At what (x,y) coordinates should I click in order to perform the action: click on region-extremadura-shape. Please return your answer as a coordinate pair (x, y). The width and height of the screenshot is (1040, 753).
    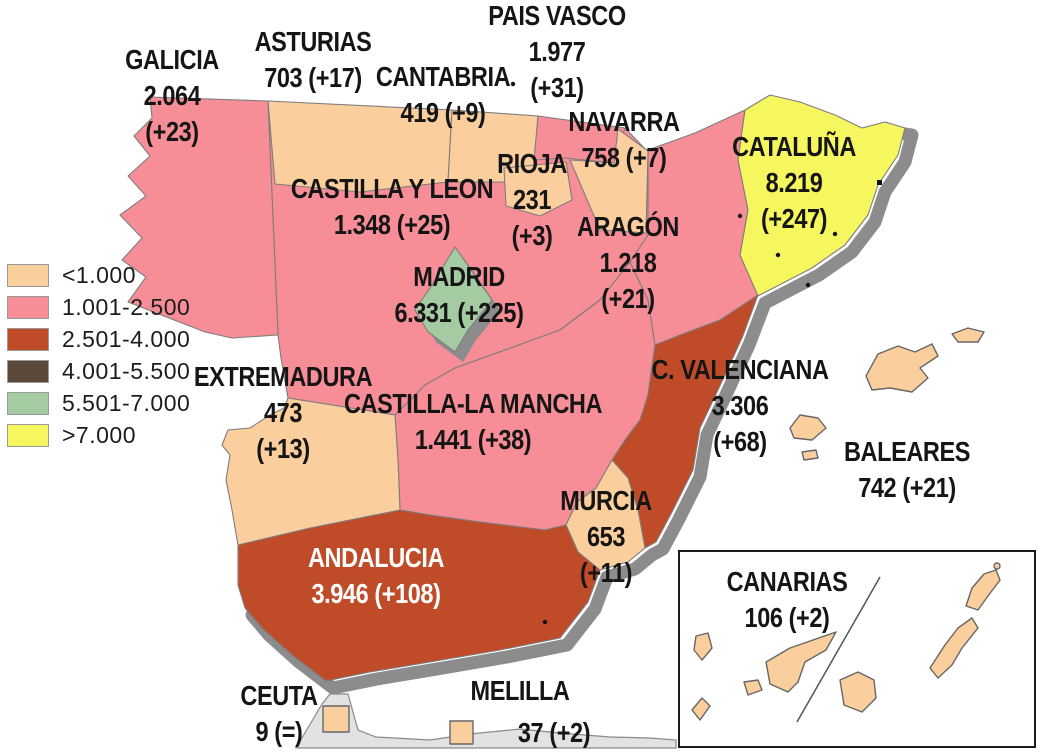
    Looking at the image, I should click on (311, 471).